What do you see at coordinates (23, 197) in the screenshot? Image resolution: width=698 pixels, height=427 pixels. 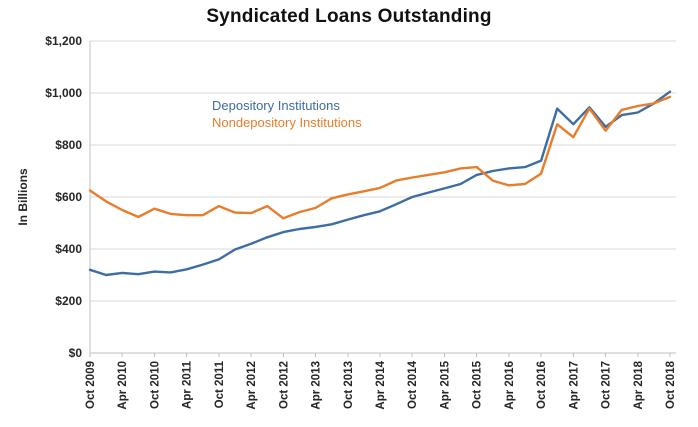 I see `y-axis-title: In Billions` at bounding box center [23, 197].